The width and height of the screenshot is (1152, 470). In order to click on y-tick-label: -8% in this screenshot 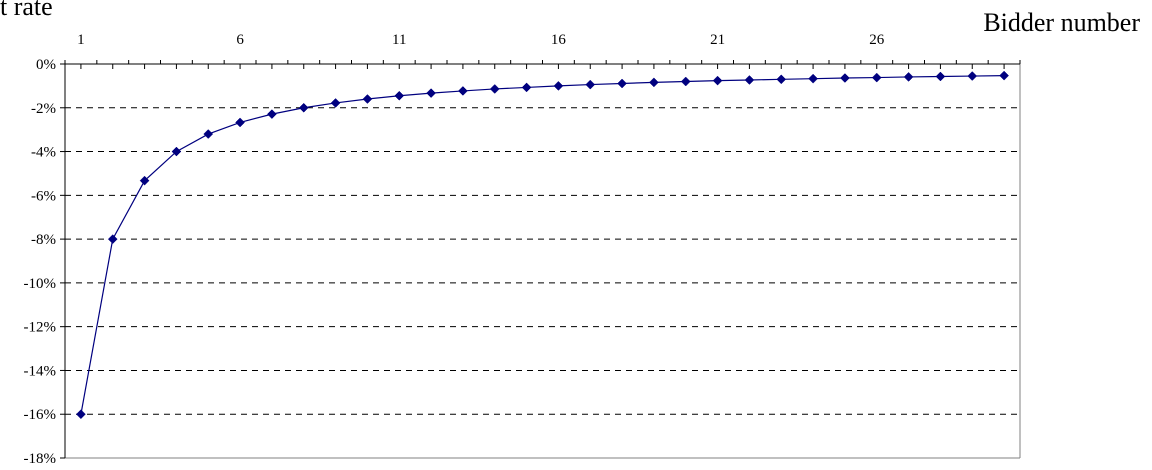, I will do `click(43, 240)`.